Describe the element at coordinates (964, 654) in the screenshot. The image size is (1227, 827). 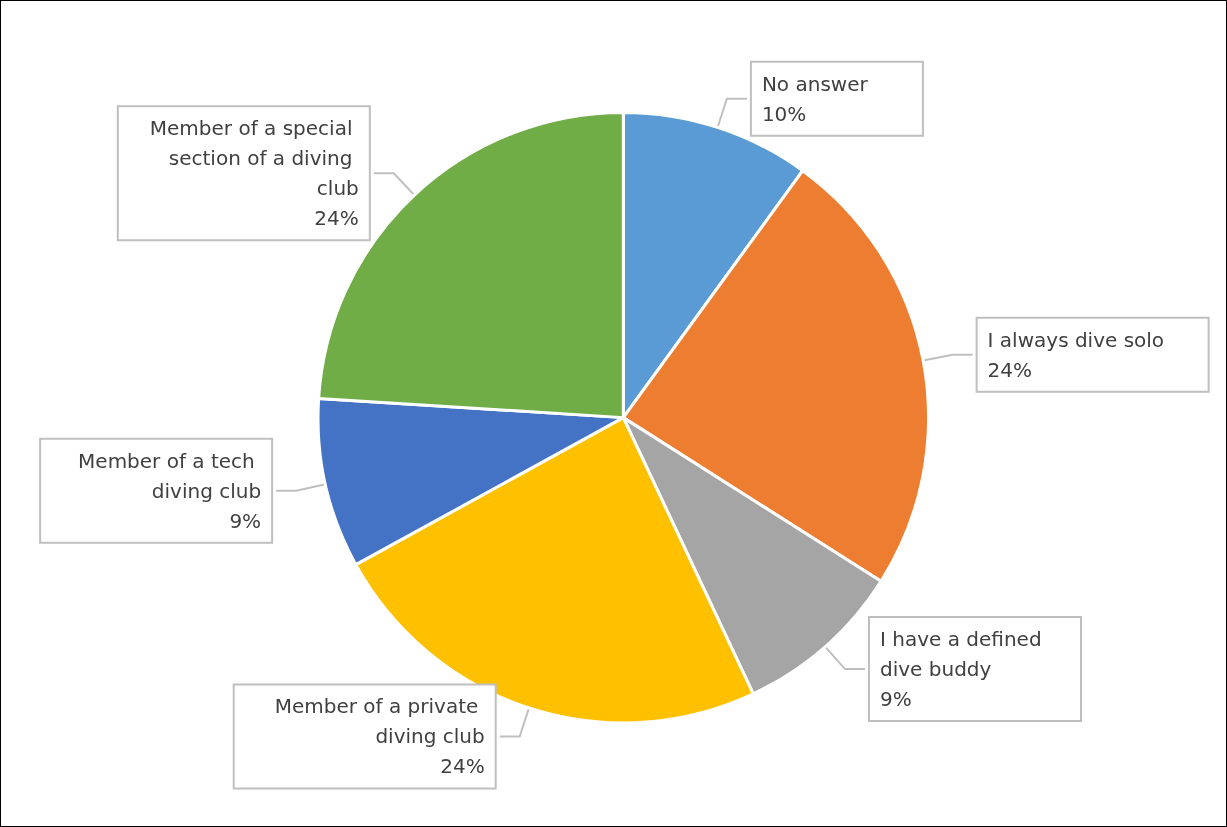
I see `slice-label: I have a defined dive buddy` at that location.